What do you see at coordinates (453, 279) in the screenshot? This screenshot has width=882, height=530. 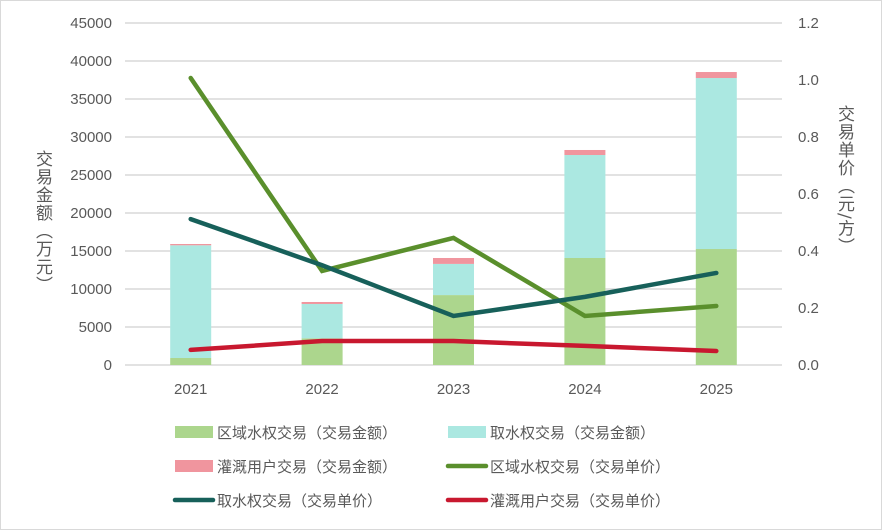 I see `bar-withdrawal-2023` at bounding box center [453, 279].